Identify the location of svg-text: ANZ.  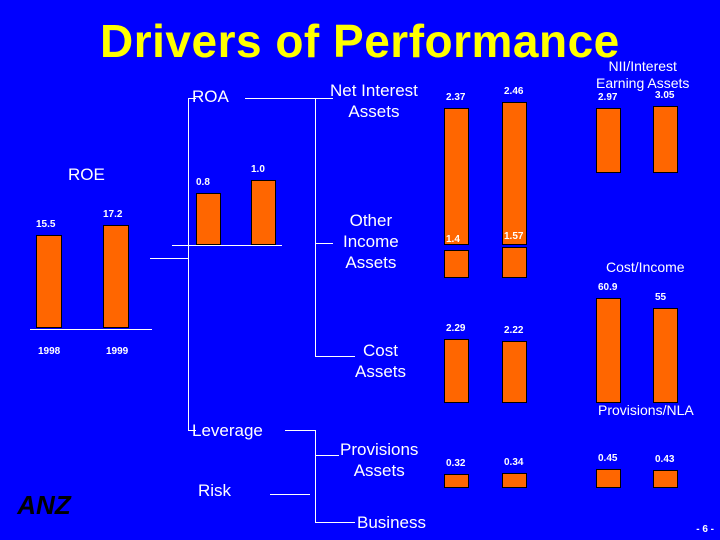
(44, 505).